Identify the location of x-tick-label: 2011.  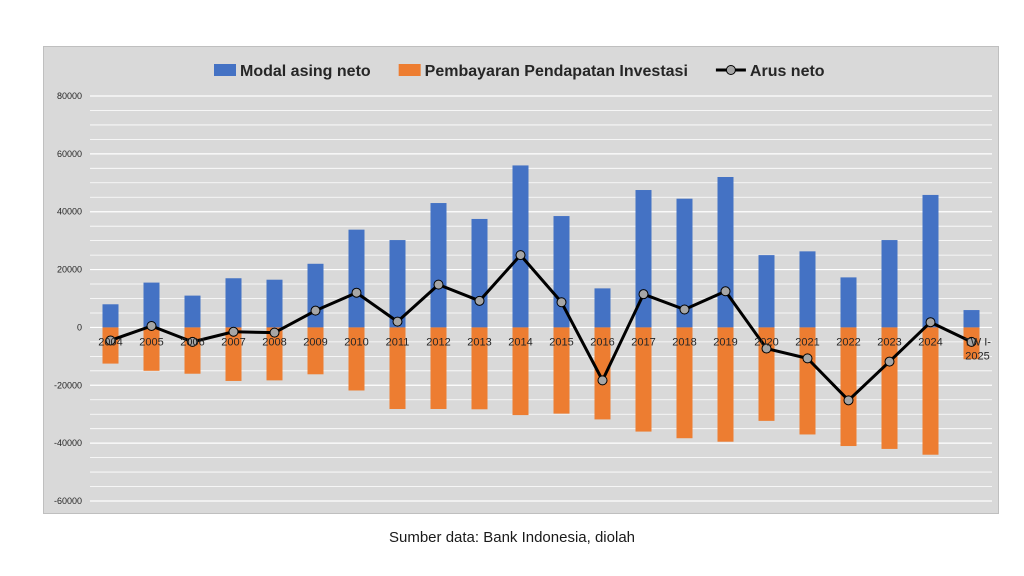
(398, 342).